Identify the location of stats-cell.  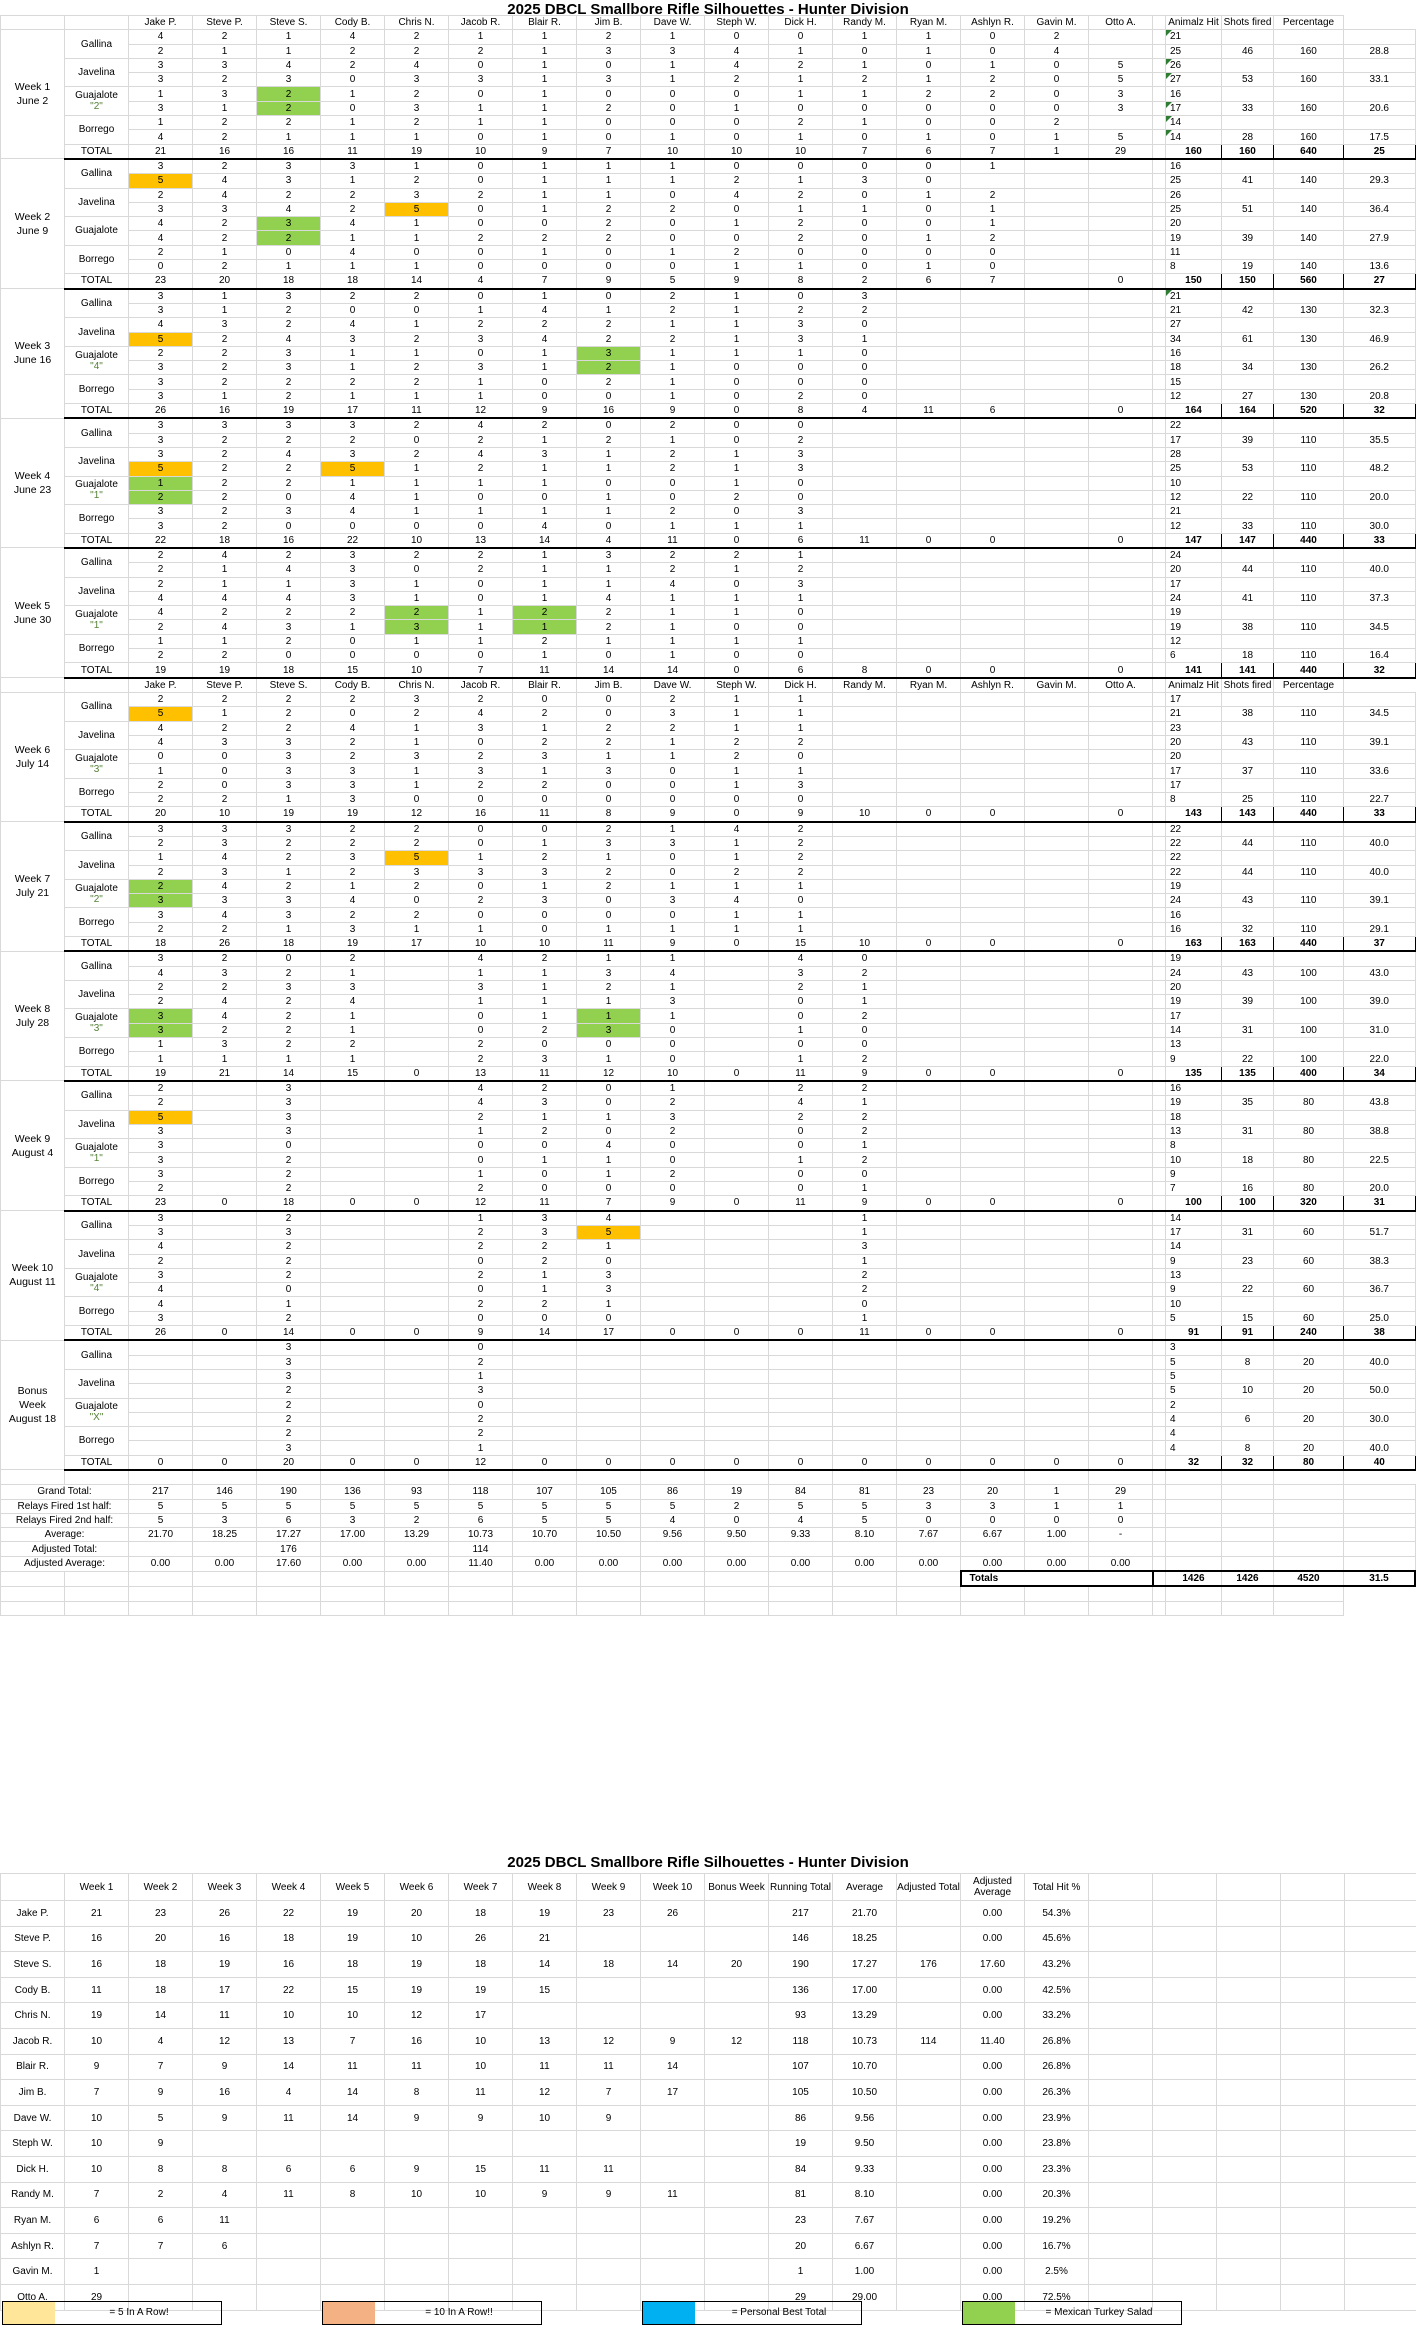
(416, 1549).